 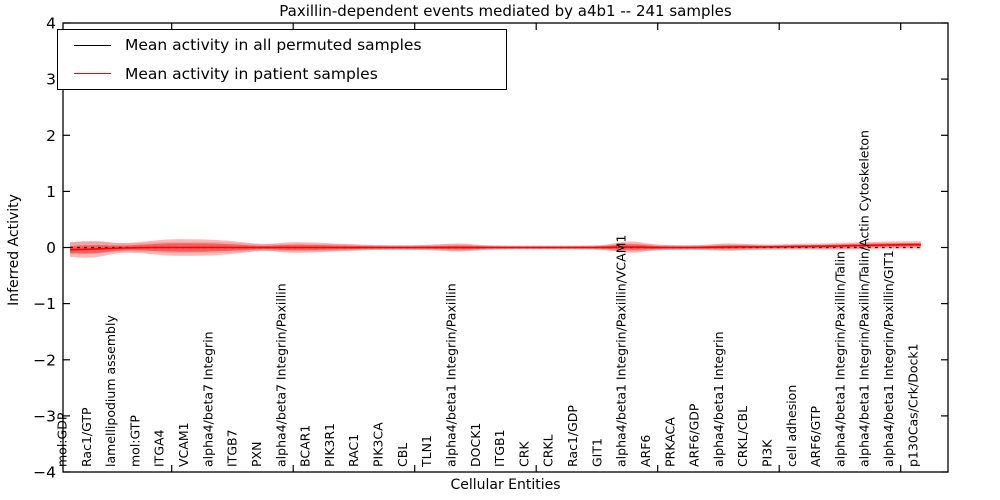 I want to click on legend-item-patient: Mean activity in patient samples, so click(x=282, y=74).